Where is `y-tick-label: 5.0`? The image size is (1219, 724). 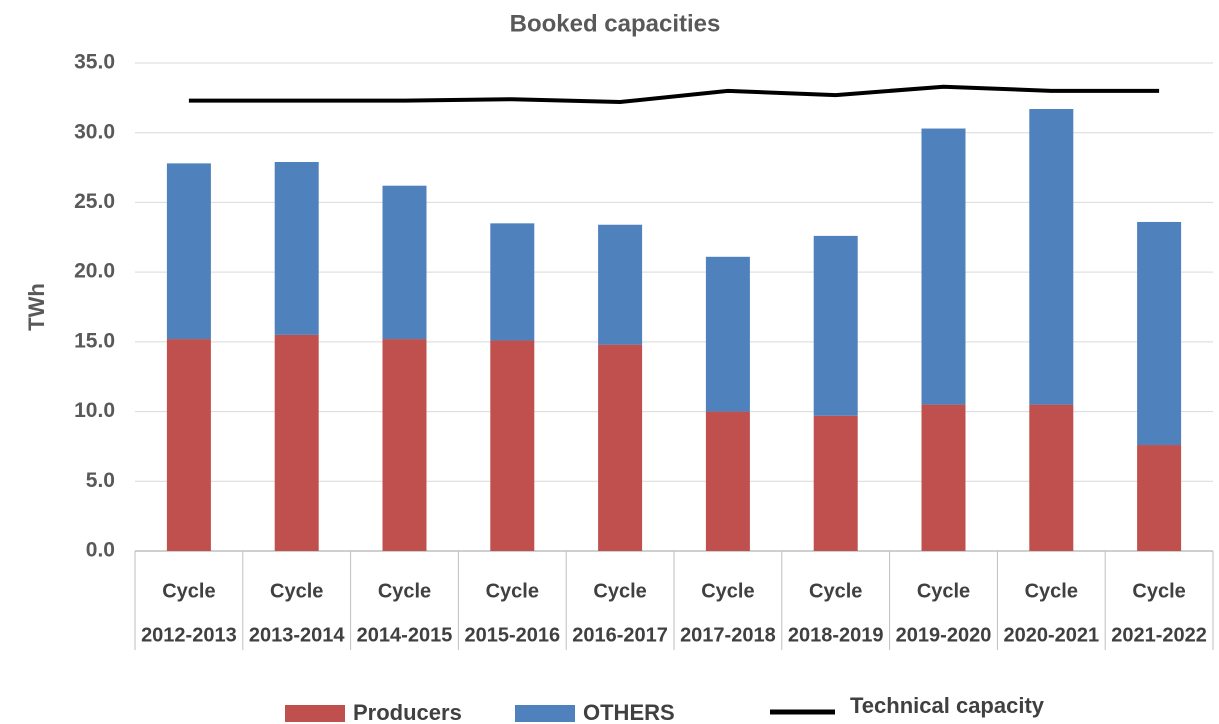 y-tick-label: 5.0 is located at coordinates (100, 480).